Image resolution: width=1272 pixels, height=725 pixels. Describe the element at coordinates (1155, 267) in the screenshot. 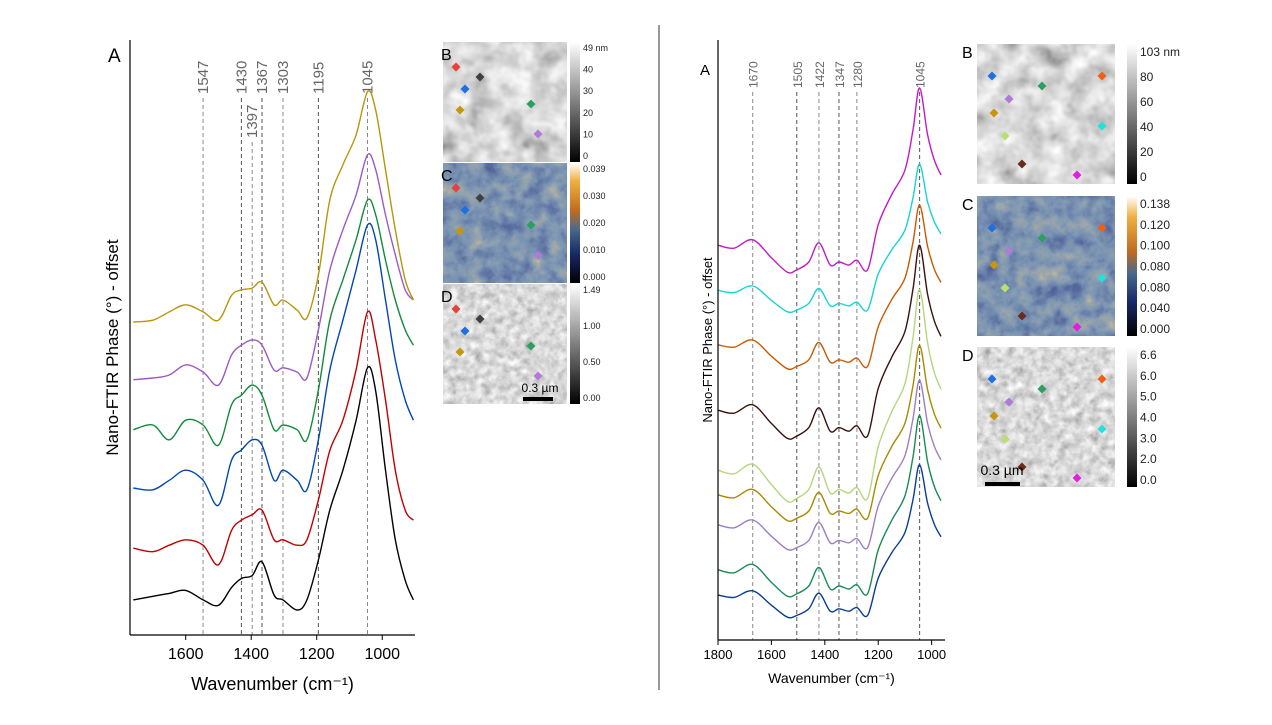

I see `colorbar-tick-label: 0.080` at that location.